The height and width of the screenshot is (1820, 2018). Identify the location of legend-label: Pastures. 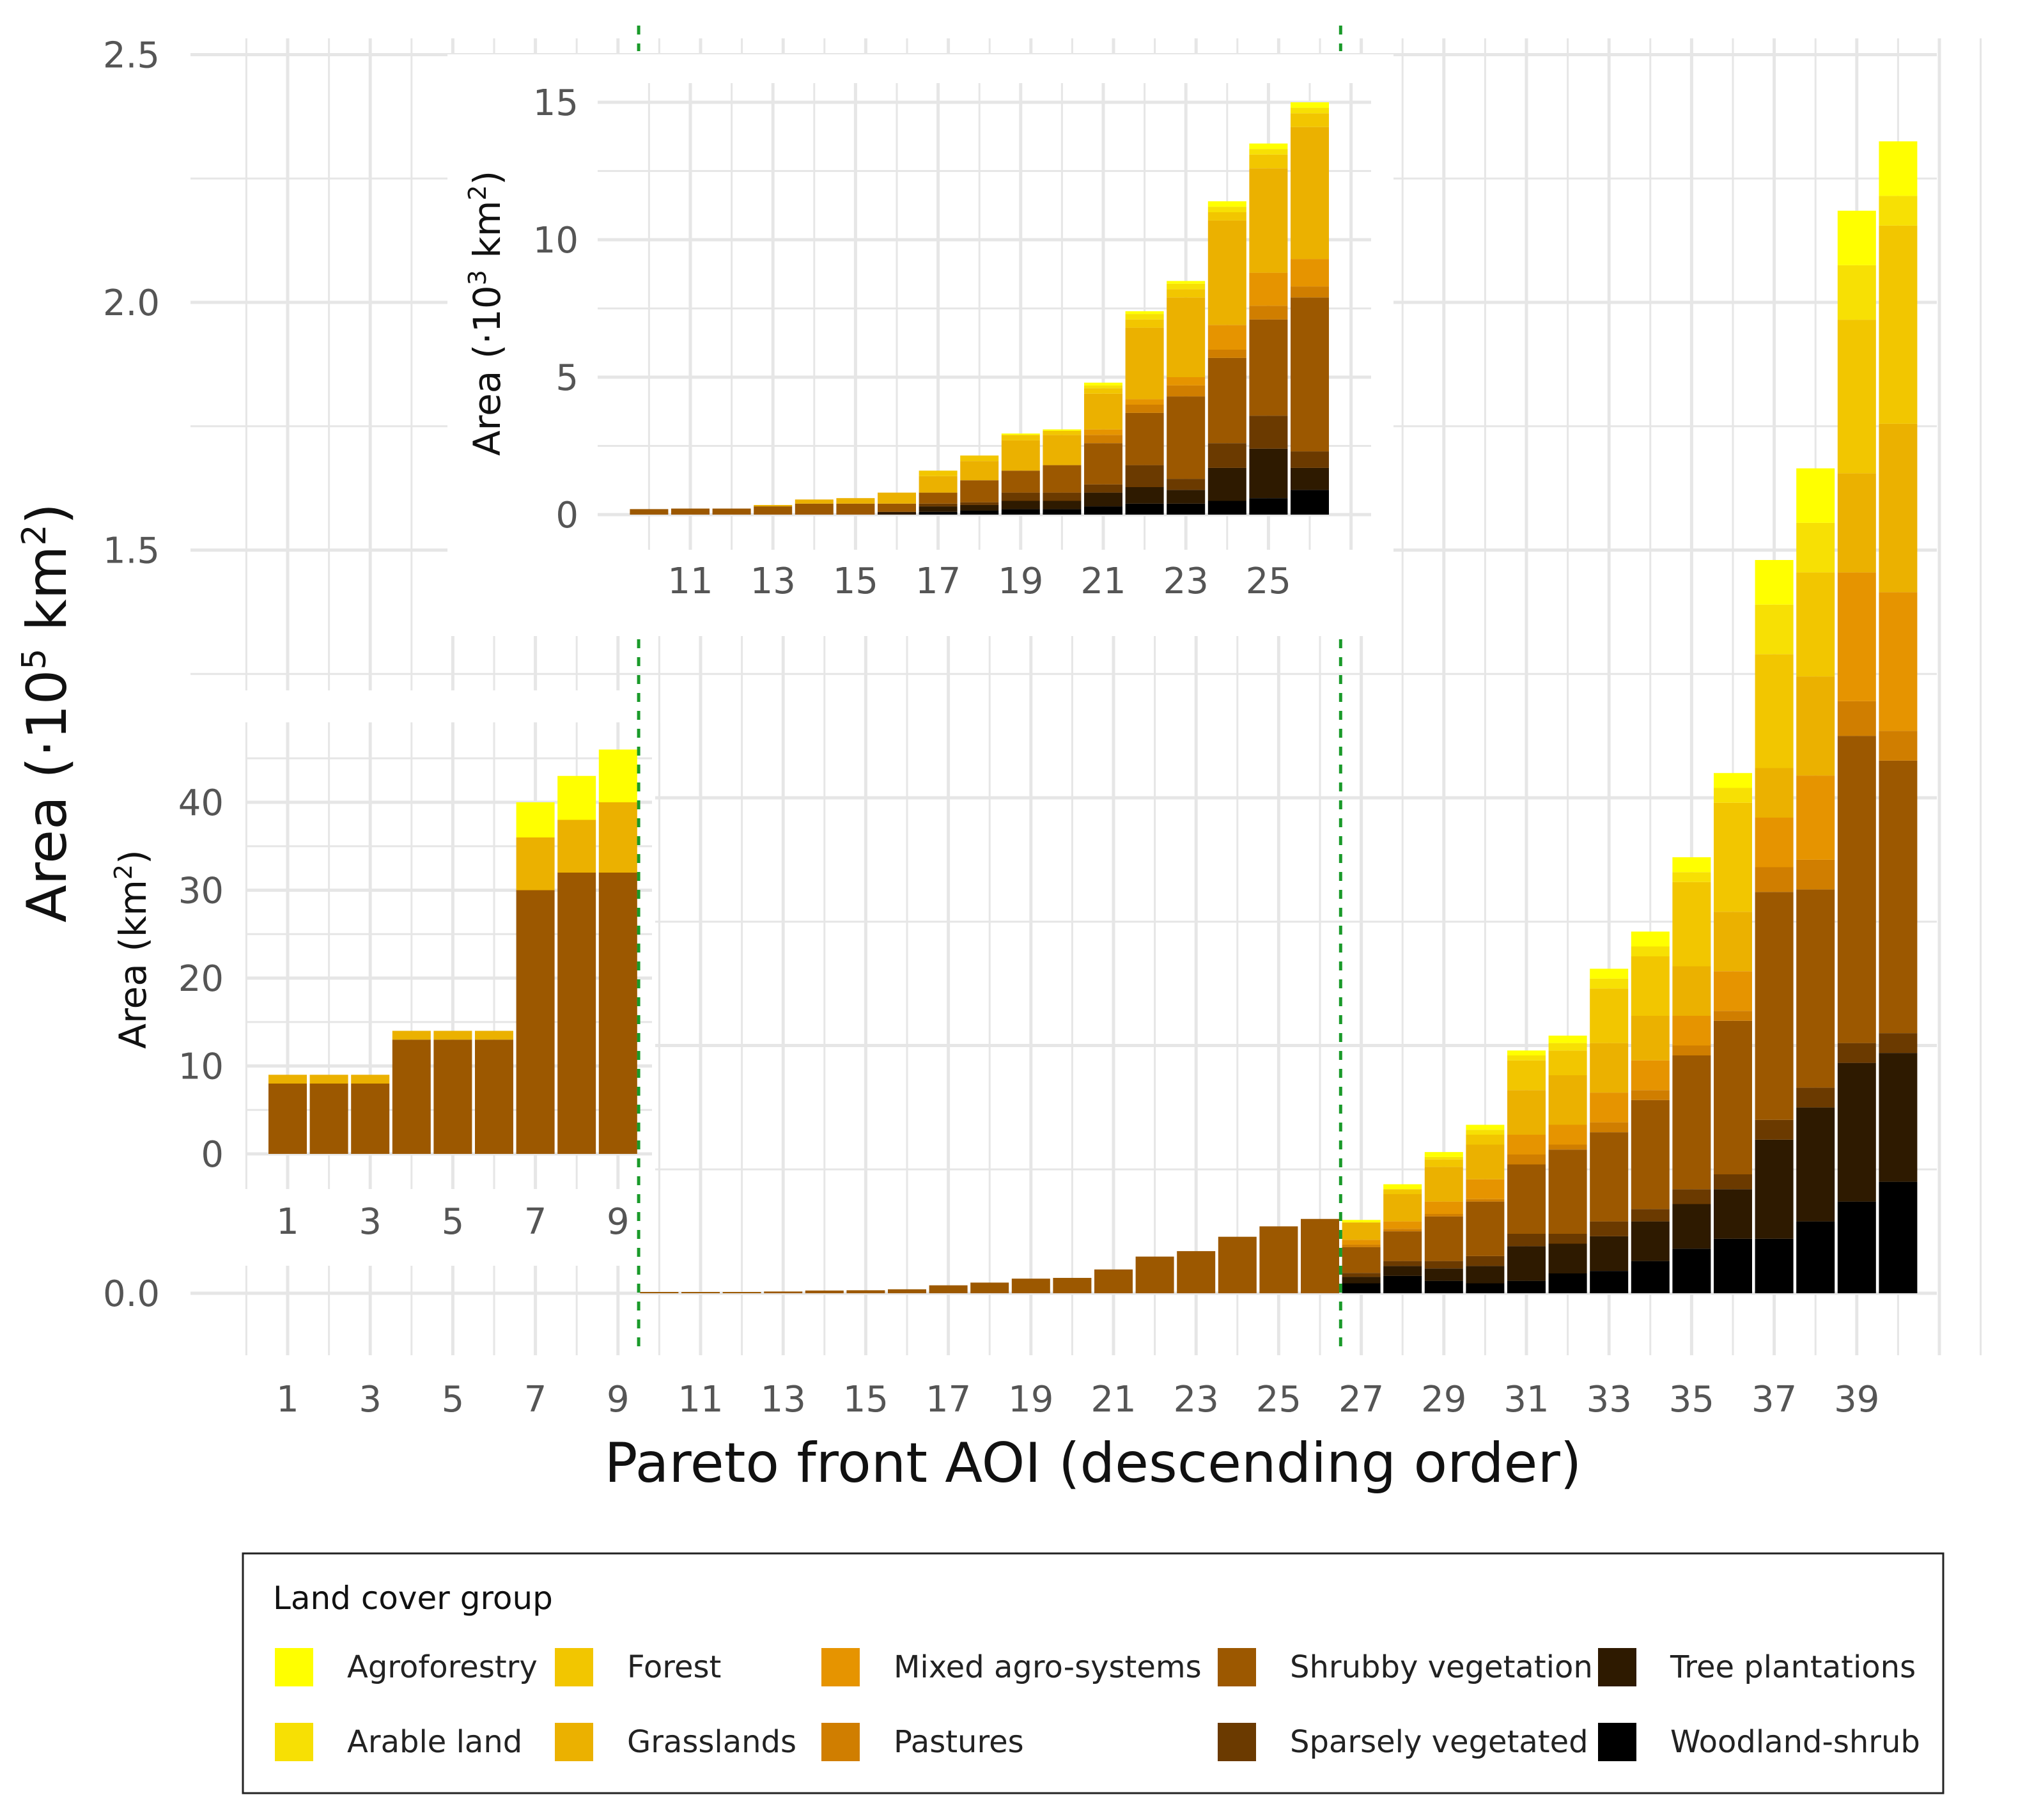
(959, 1742).